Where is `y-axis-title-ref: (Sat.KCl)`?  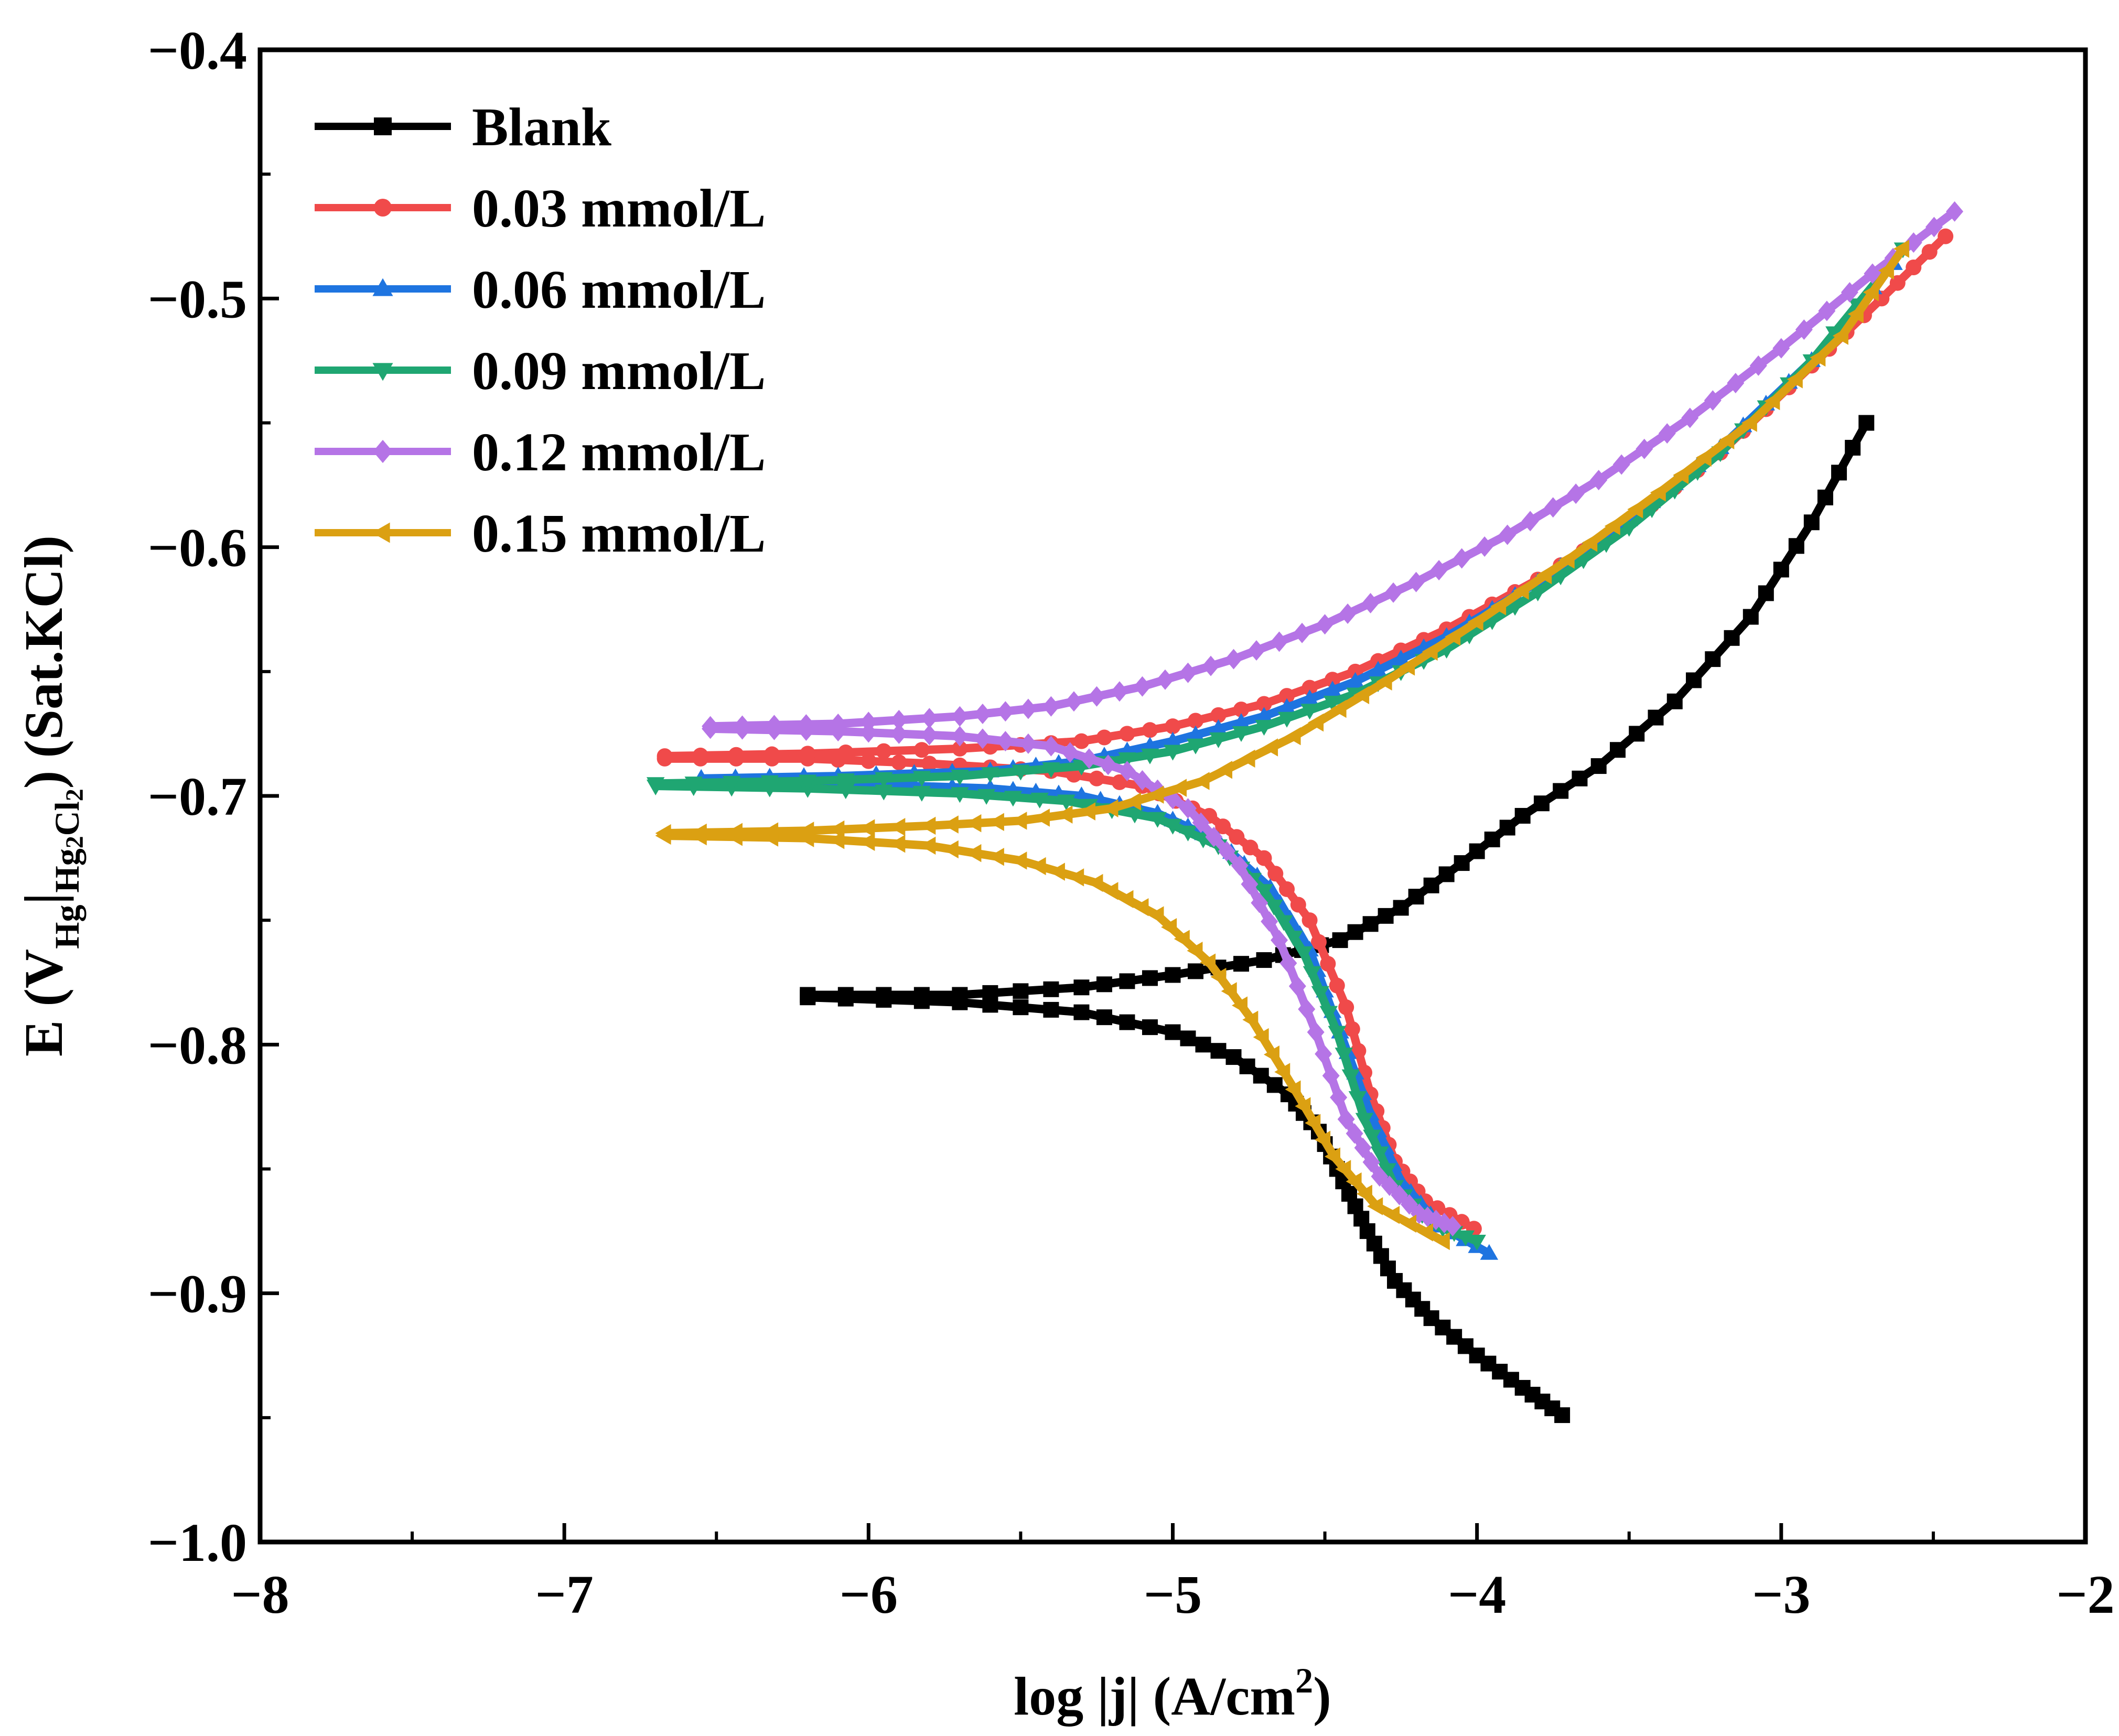 y-axis-title-ref: (Sat.KCl) is located at coordinates (44, 646).